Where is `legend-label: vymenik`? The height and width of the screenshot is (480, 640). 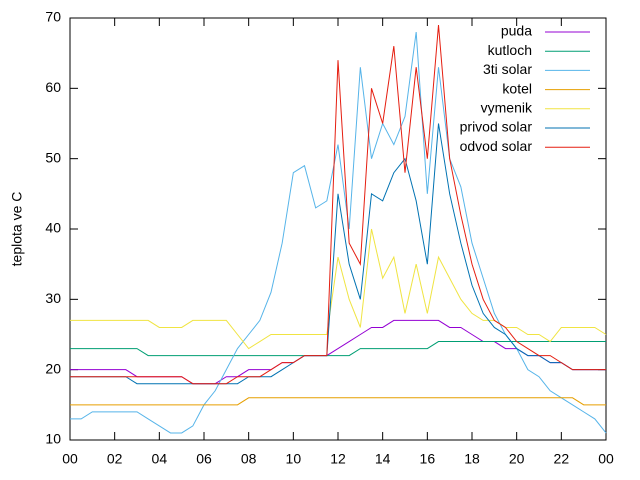 legend-label: vymenik is located at coordinates (507, 108).